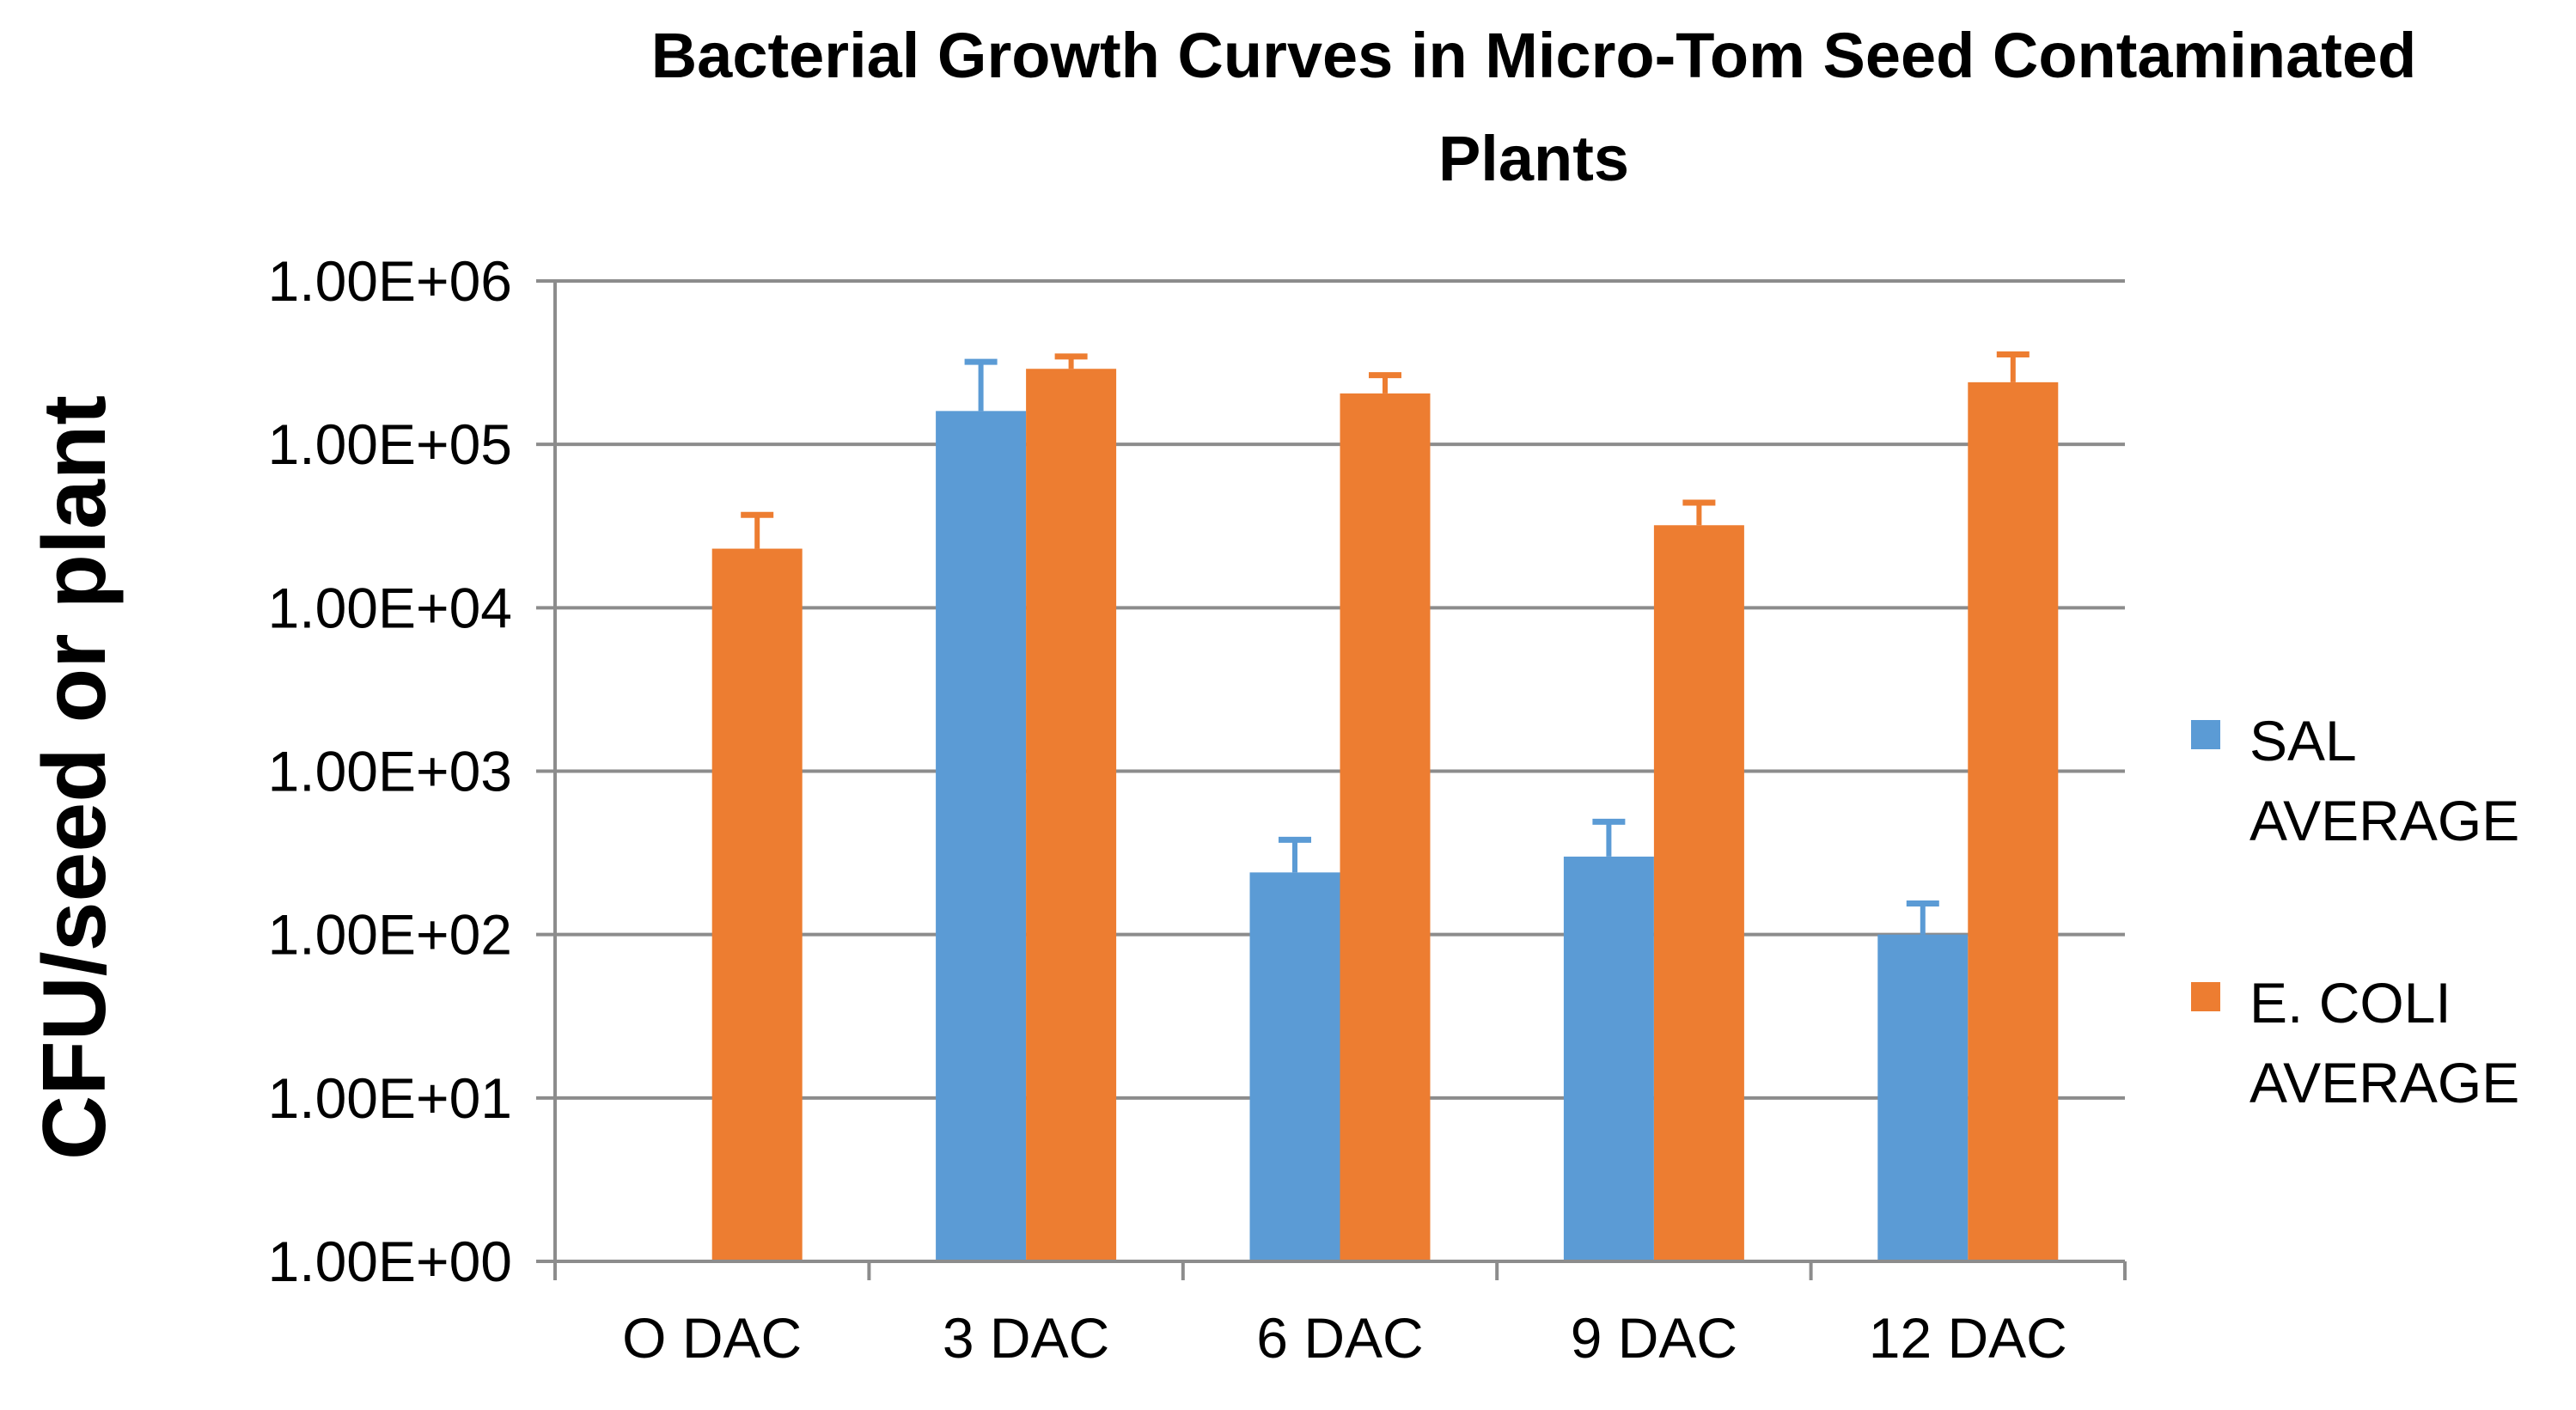 This screenshot has width=2576, height=1410. Describe the element at coordinates (1339, 1338) in the screenshot. I see `x-tick-label-2: 6 DAC` at that location.